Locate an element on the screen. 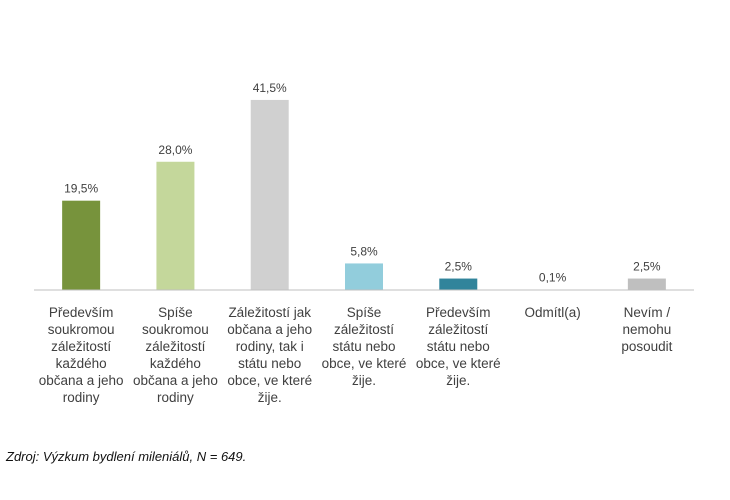 The width and height of the screenshot is (730, 500). category-label-6: Odmítl(a) is located at coordinates (552, 312).